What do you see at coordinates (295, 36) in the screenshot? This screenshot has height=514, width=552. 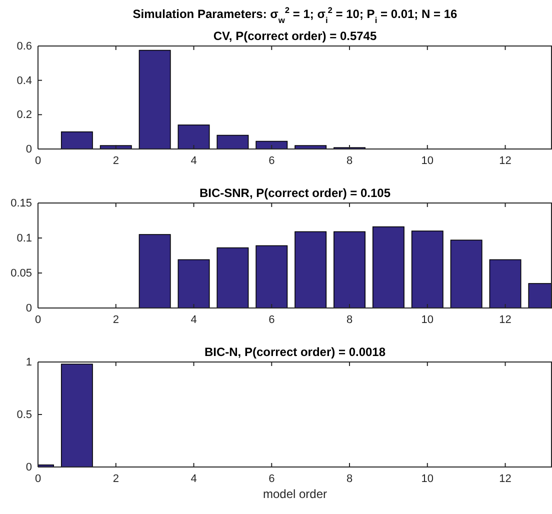 I see `chart-subtitle: CV, P(correct order) = 0.5745` at bounding box center [295, 36].